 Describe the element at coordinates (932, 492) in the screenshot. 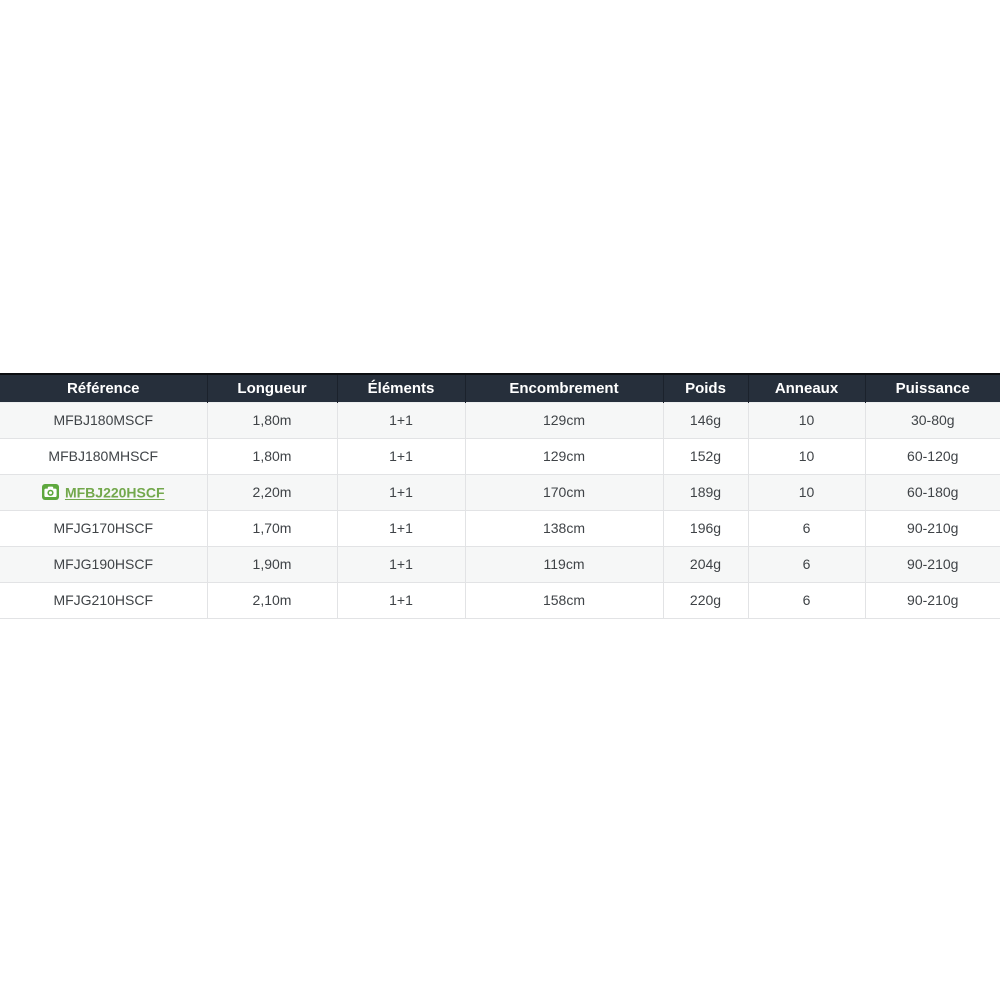

I see `puissance-cell: 60-180g` at that location.